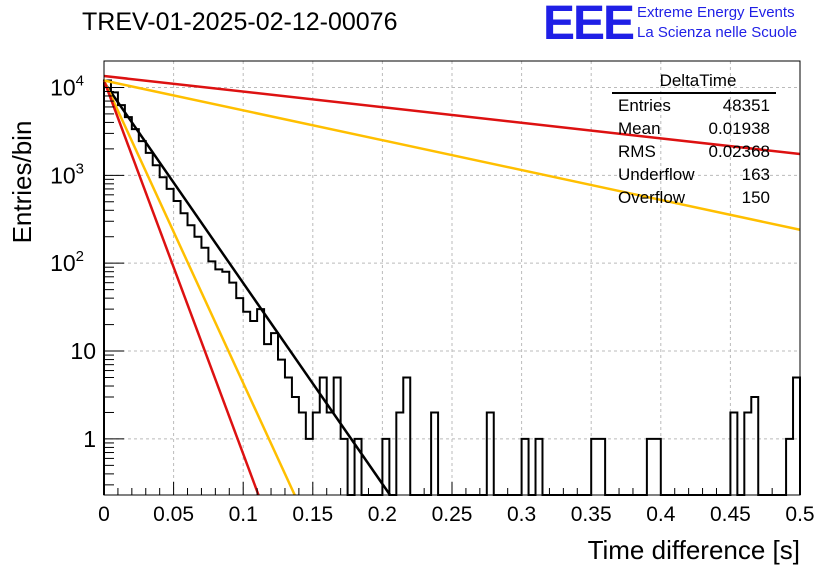  What do you see at coordinates (730, 514) in the screenshot?
I see `x-tick-label: 0.45` at bounding box center [730, 514].